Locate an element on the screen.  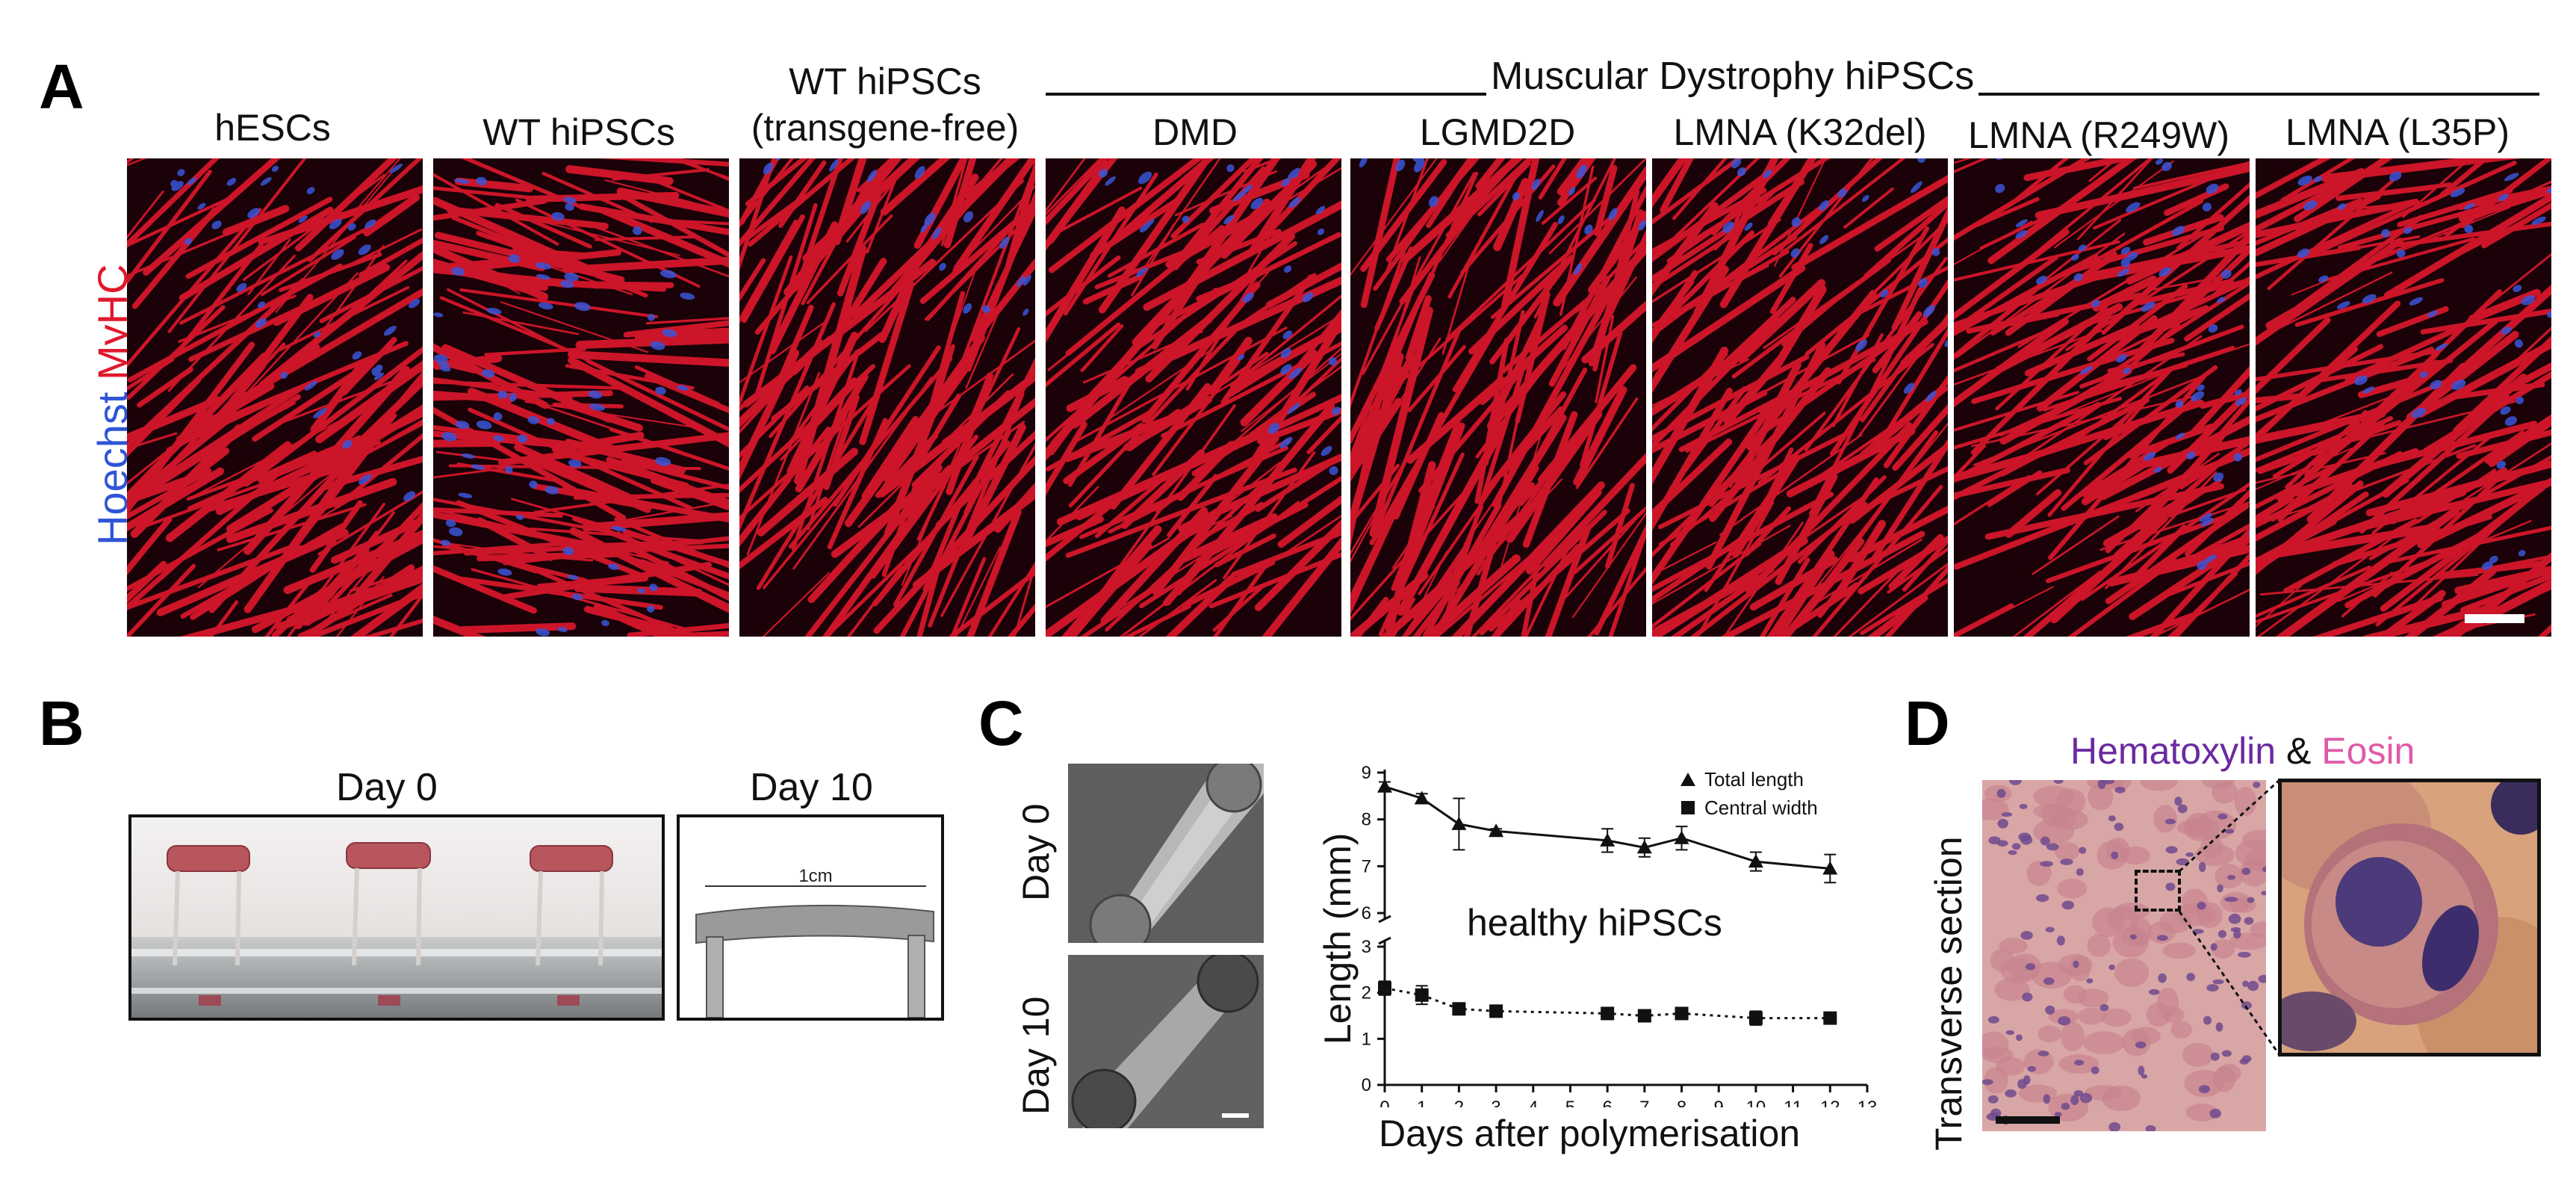
legend-label: Total length is located at coordinates (1754, 780).